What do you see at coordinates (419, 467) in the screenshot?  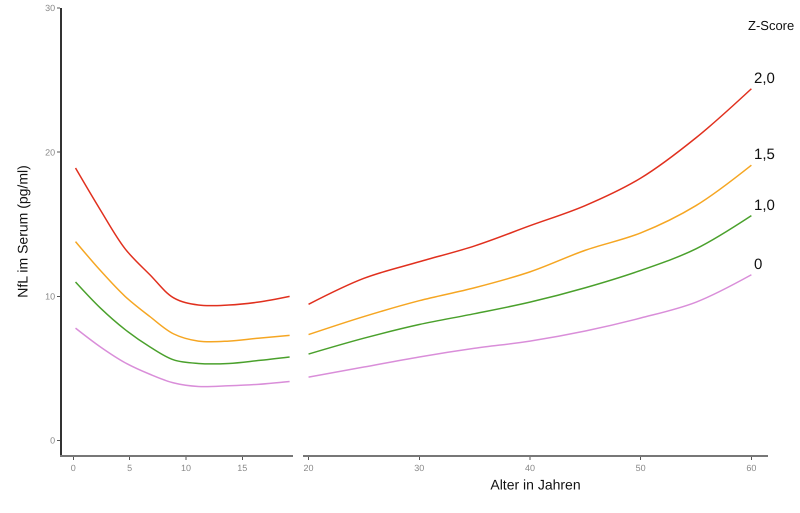 I see `x-tick-label: 30` at bounding box center [419, 467].